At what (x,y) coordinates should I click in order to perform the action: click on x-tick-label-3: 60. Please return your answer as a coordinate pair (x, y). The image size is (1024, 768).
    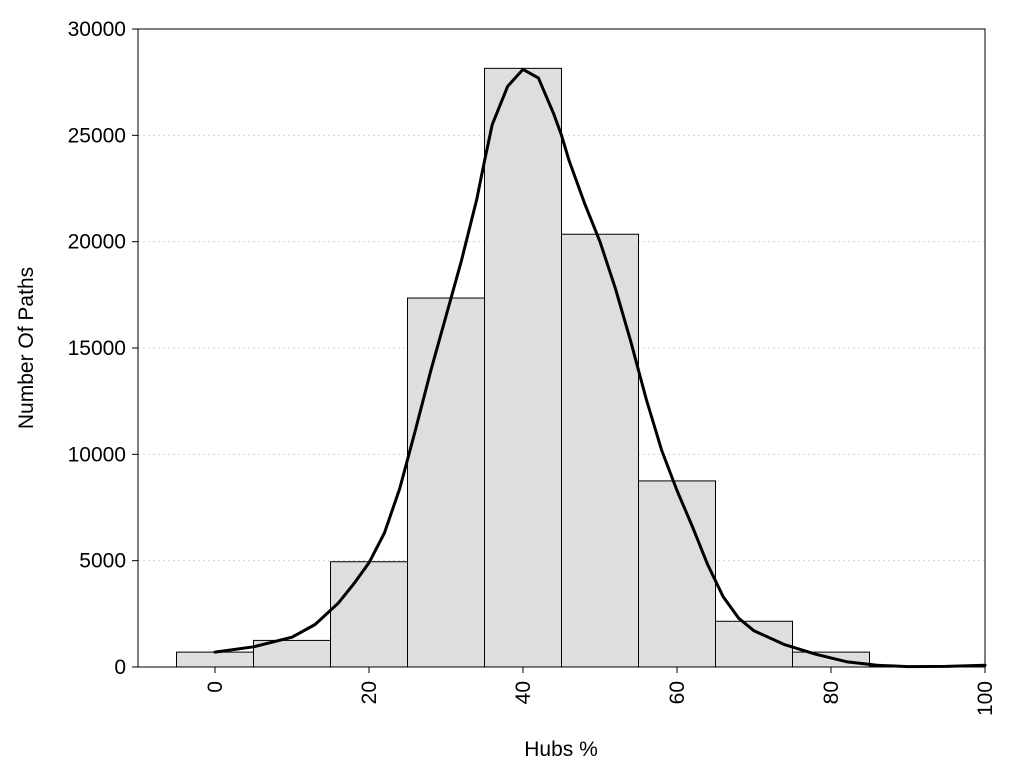
    Looking at the image, I should click on (677, 692).